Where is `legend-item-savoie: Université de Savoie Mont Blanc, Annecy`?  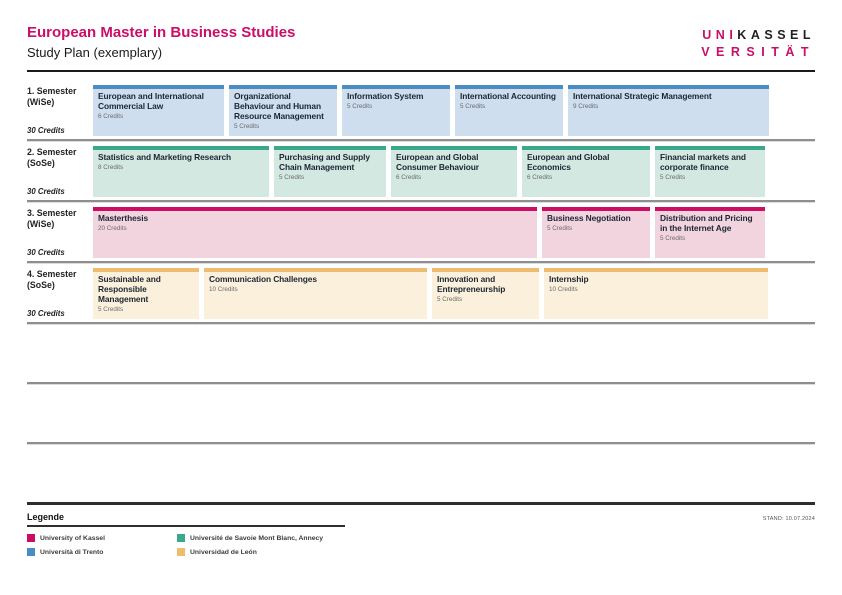 legend-item-savoie: Université de Savoie Mont Blanc, Annecy is located at coordinates (312, 538).